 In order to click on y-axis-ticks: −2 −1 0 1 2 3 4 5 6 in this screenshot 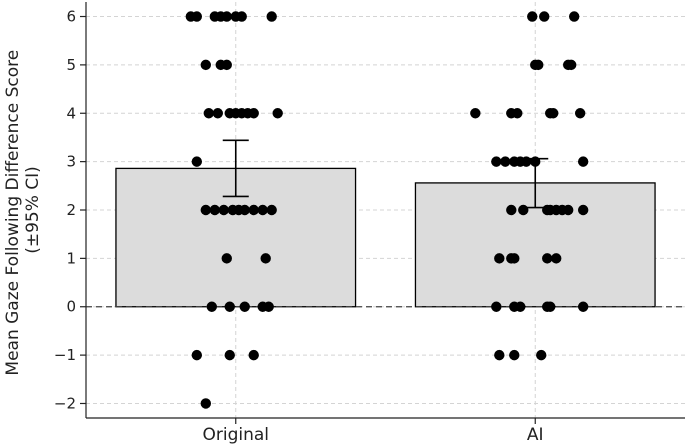, I will do `click(70, 210)`.